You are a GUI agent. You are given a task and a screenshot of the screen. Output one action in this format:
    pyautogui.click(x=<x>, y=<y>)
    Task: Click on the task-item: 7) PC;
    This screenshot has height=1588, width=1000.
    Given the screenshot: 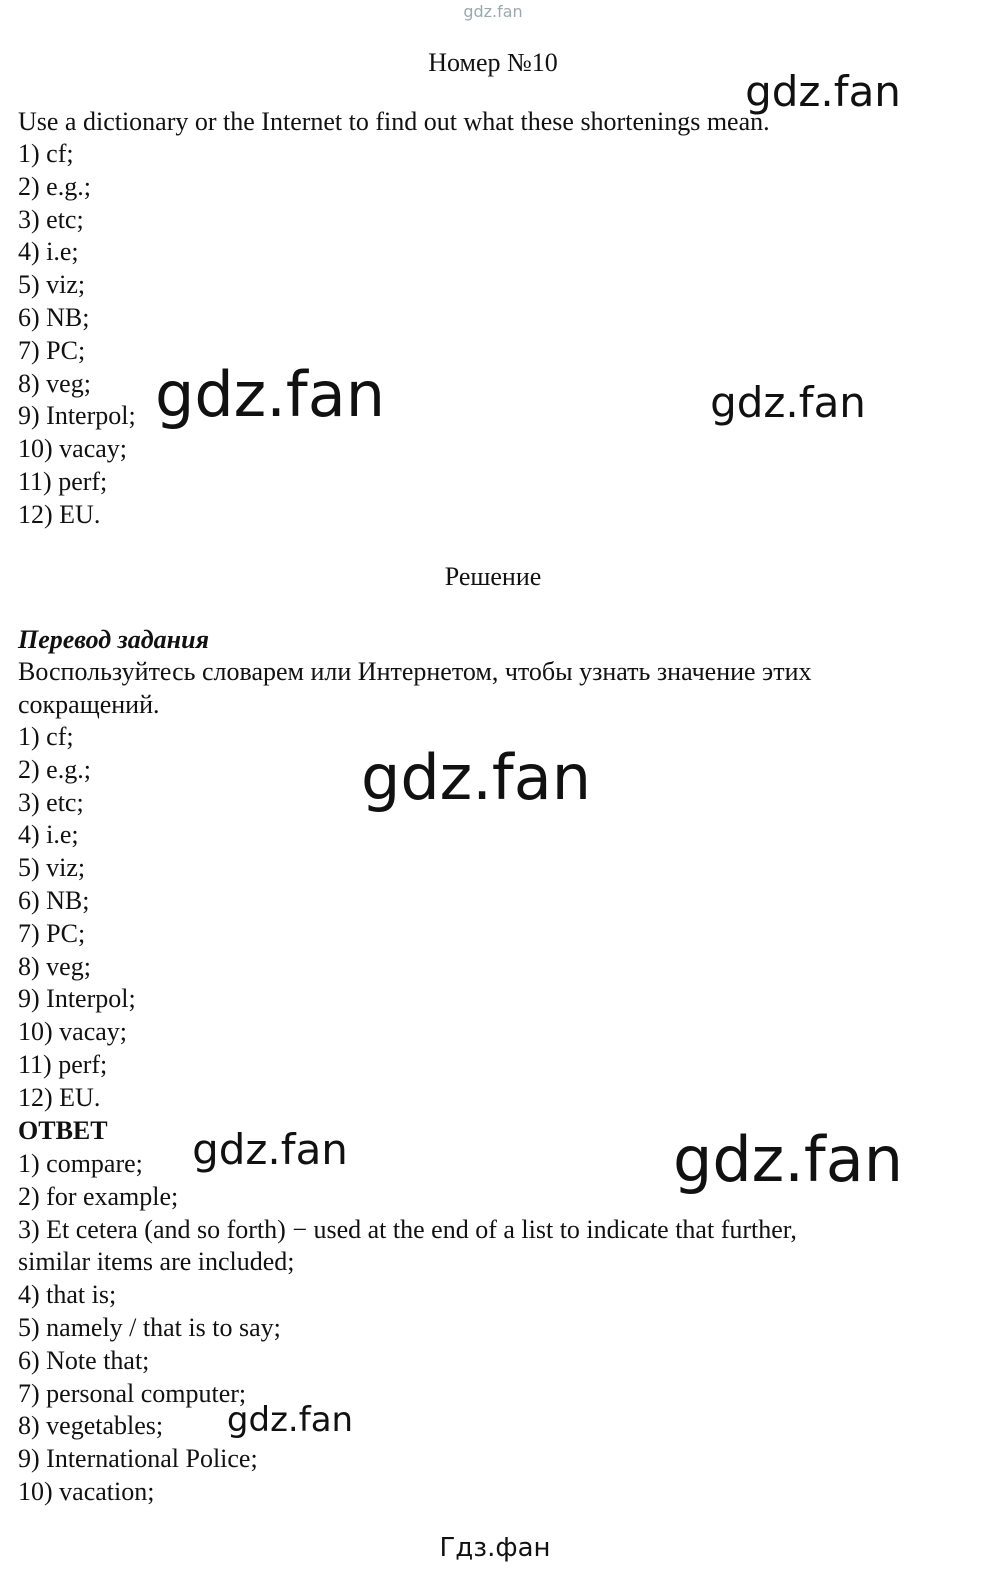 What is the action you would take?
    pyautogui.click(x=52, y=350)
    